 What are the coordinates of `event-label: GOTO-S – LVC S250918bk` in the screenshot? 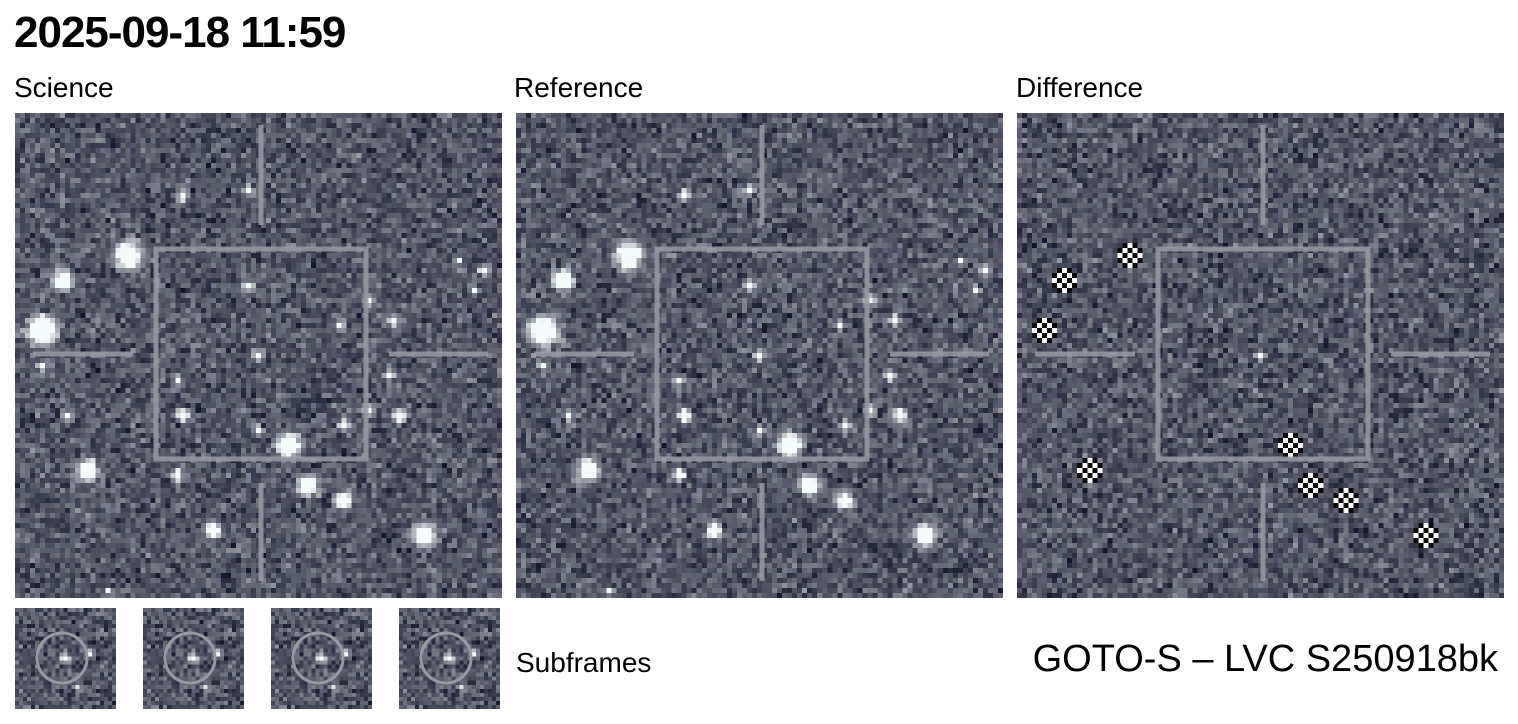 It's located at (1265, 659).